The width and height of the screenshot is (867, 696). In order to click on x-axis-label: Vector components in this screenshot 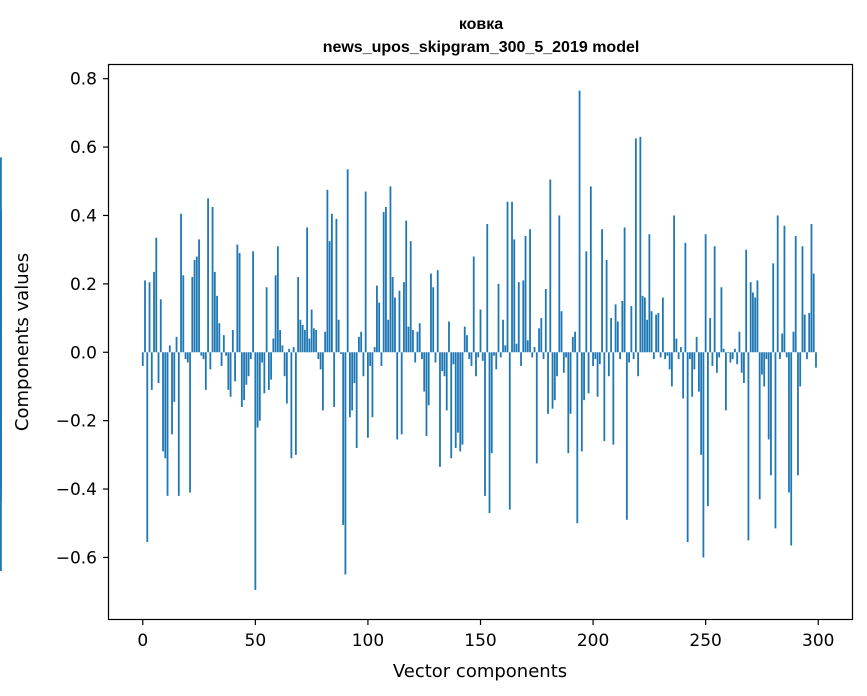, I will do `click(480, 671)`.